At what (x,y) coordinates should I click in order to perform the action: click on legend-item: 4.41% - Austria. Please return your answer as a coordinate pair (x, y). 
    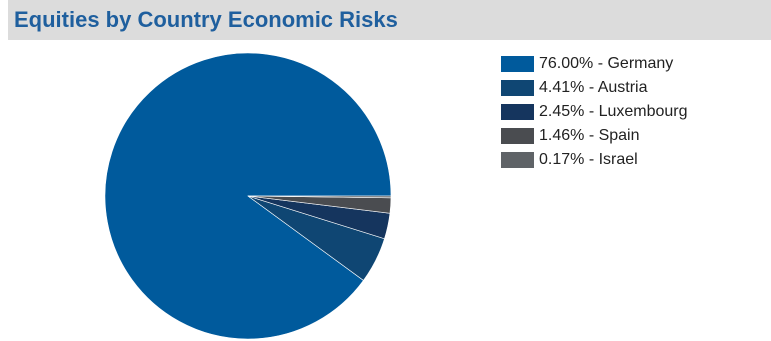
    Looking at the image, I should click on (594, 88).